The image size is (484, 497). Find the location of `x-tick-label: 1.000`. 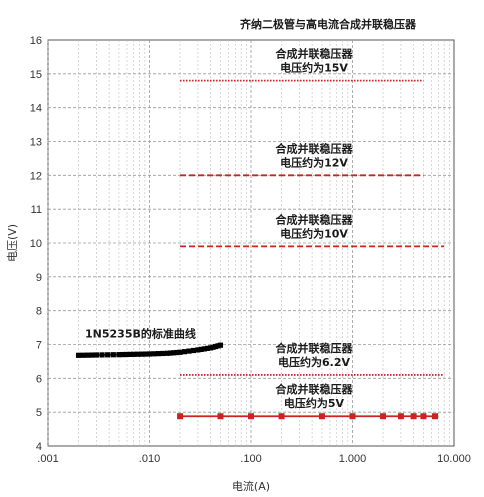

x-tick-label: 1.000 is located at coordinates (353, 459).